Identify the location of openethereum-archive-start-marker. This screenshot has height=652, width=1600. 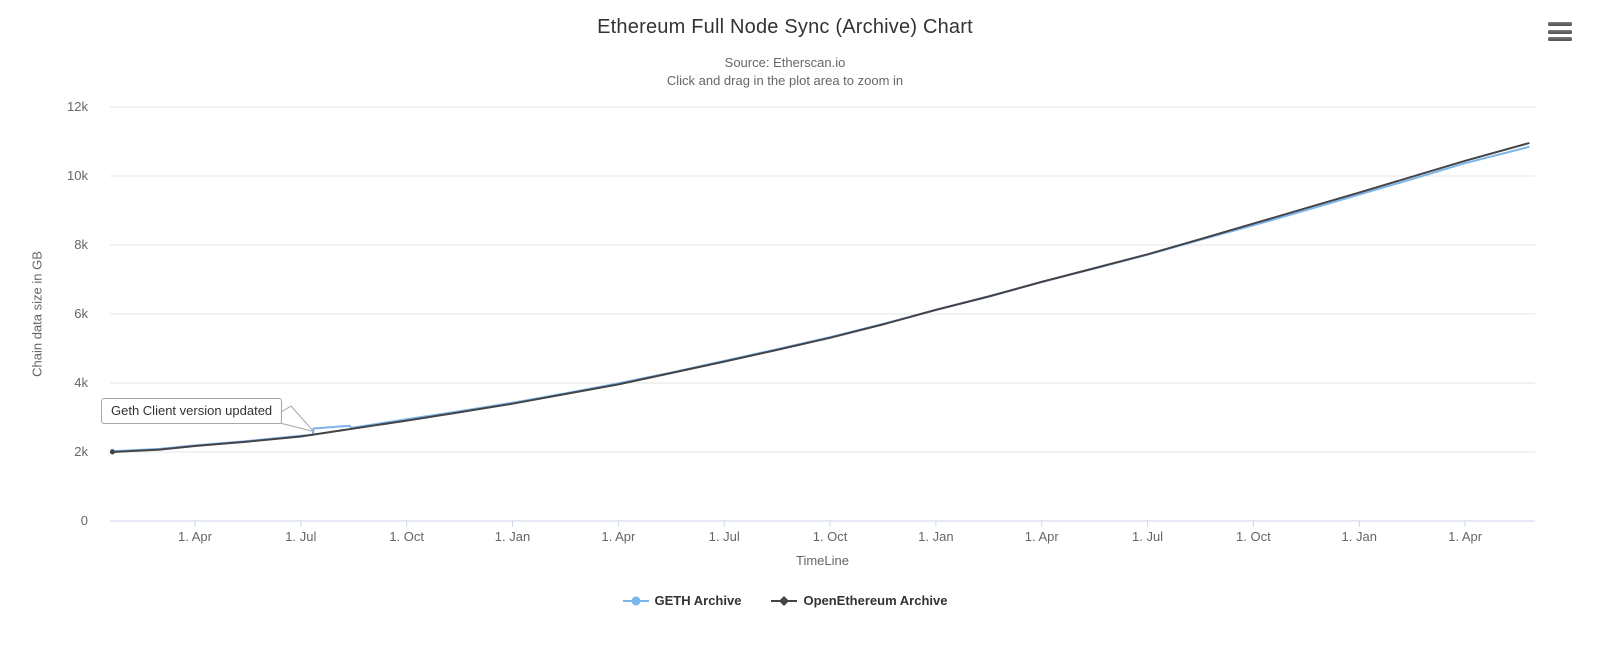
(112, 452).